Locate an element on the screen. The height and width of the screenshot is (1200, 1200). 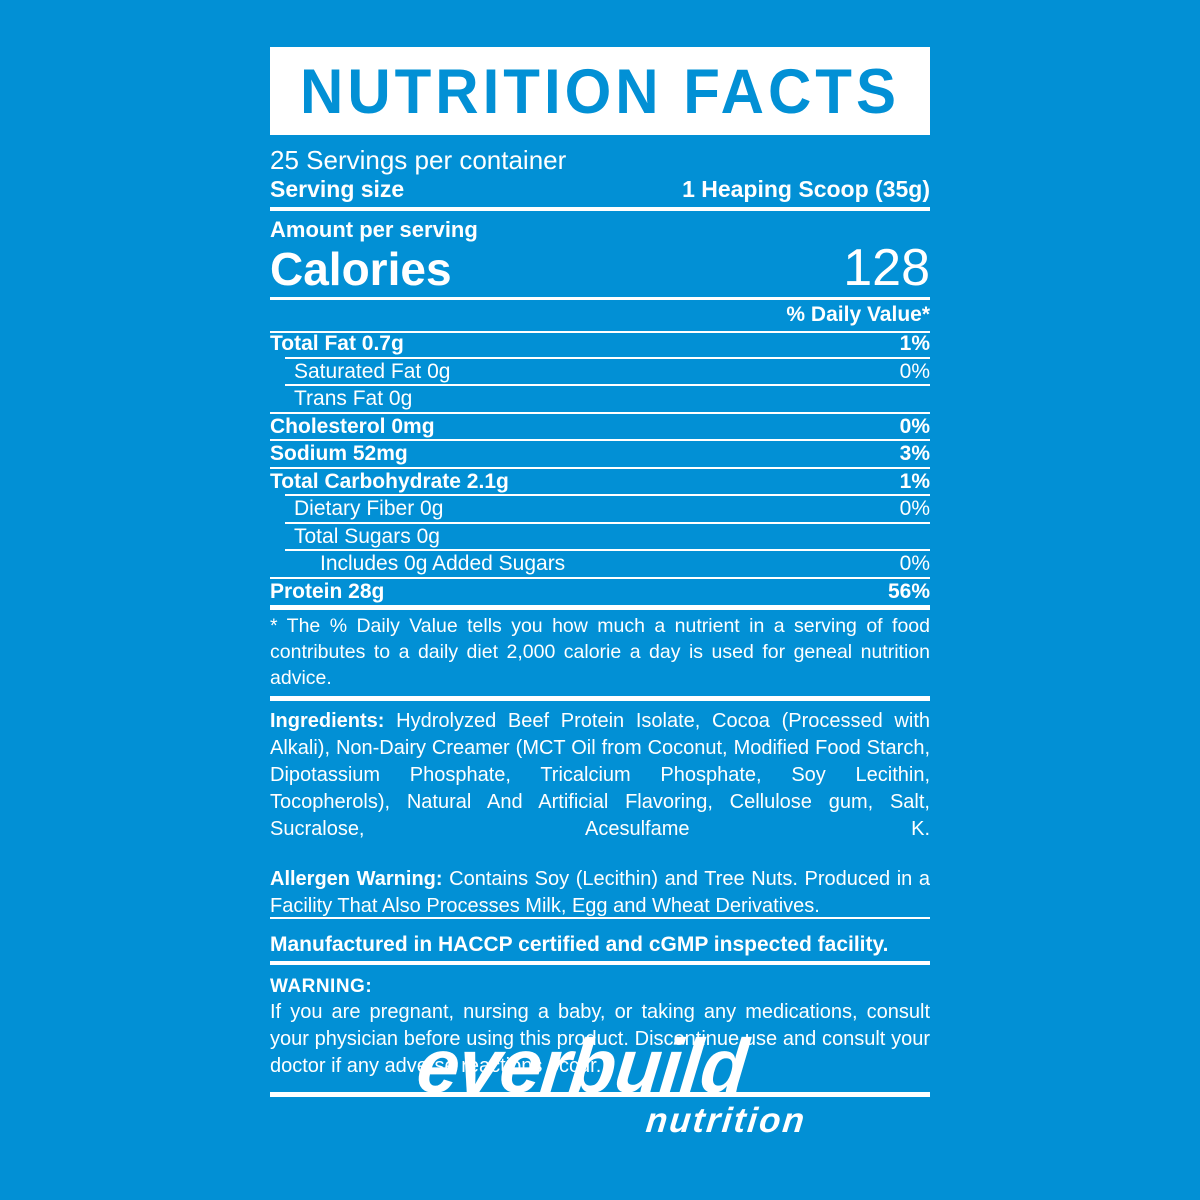
allergen-warning-label: Allergen Warning: is located at coordinates (356, 879).